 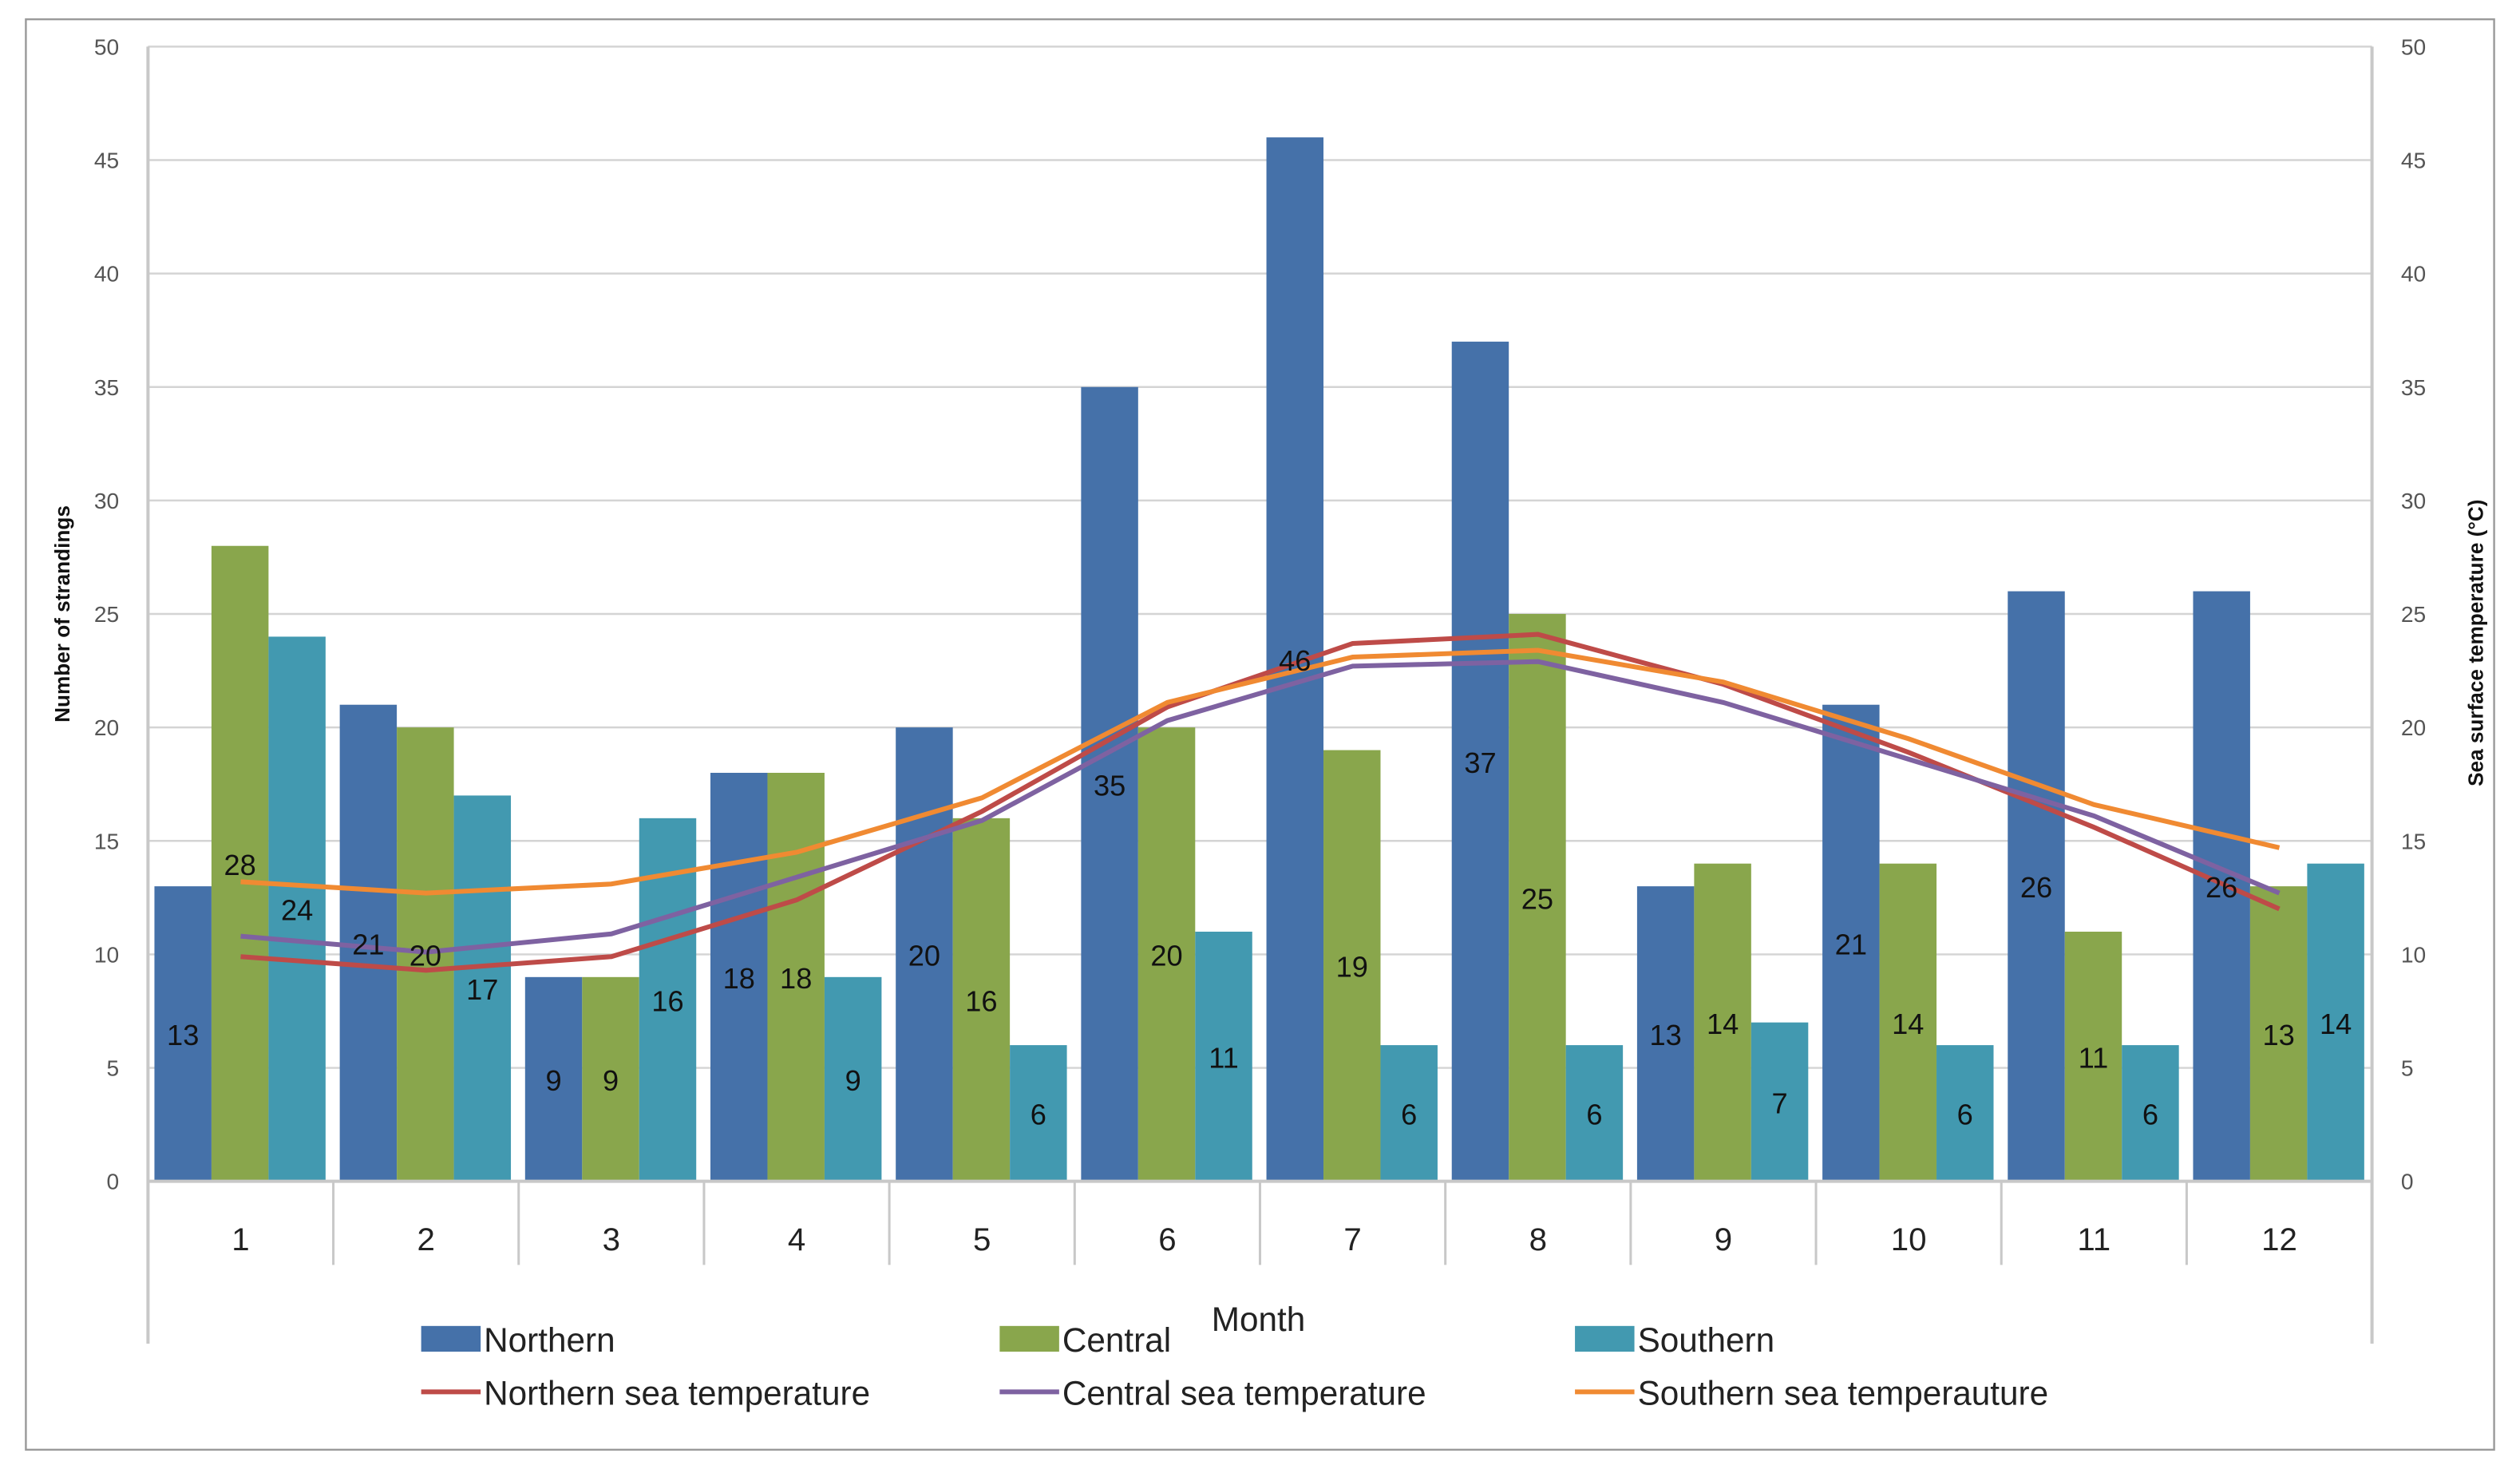 What do you see at coordinates (2413, 614) in the screenshot?
I see `y2-tick-label: 25` at bounding box center [2413, 614].